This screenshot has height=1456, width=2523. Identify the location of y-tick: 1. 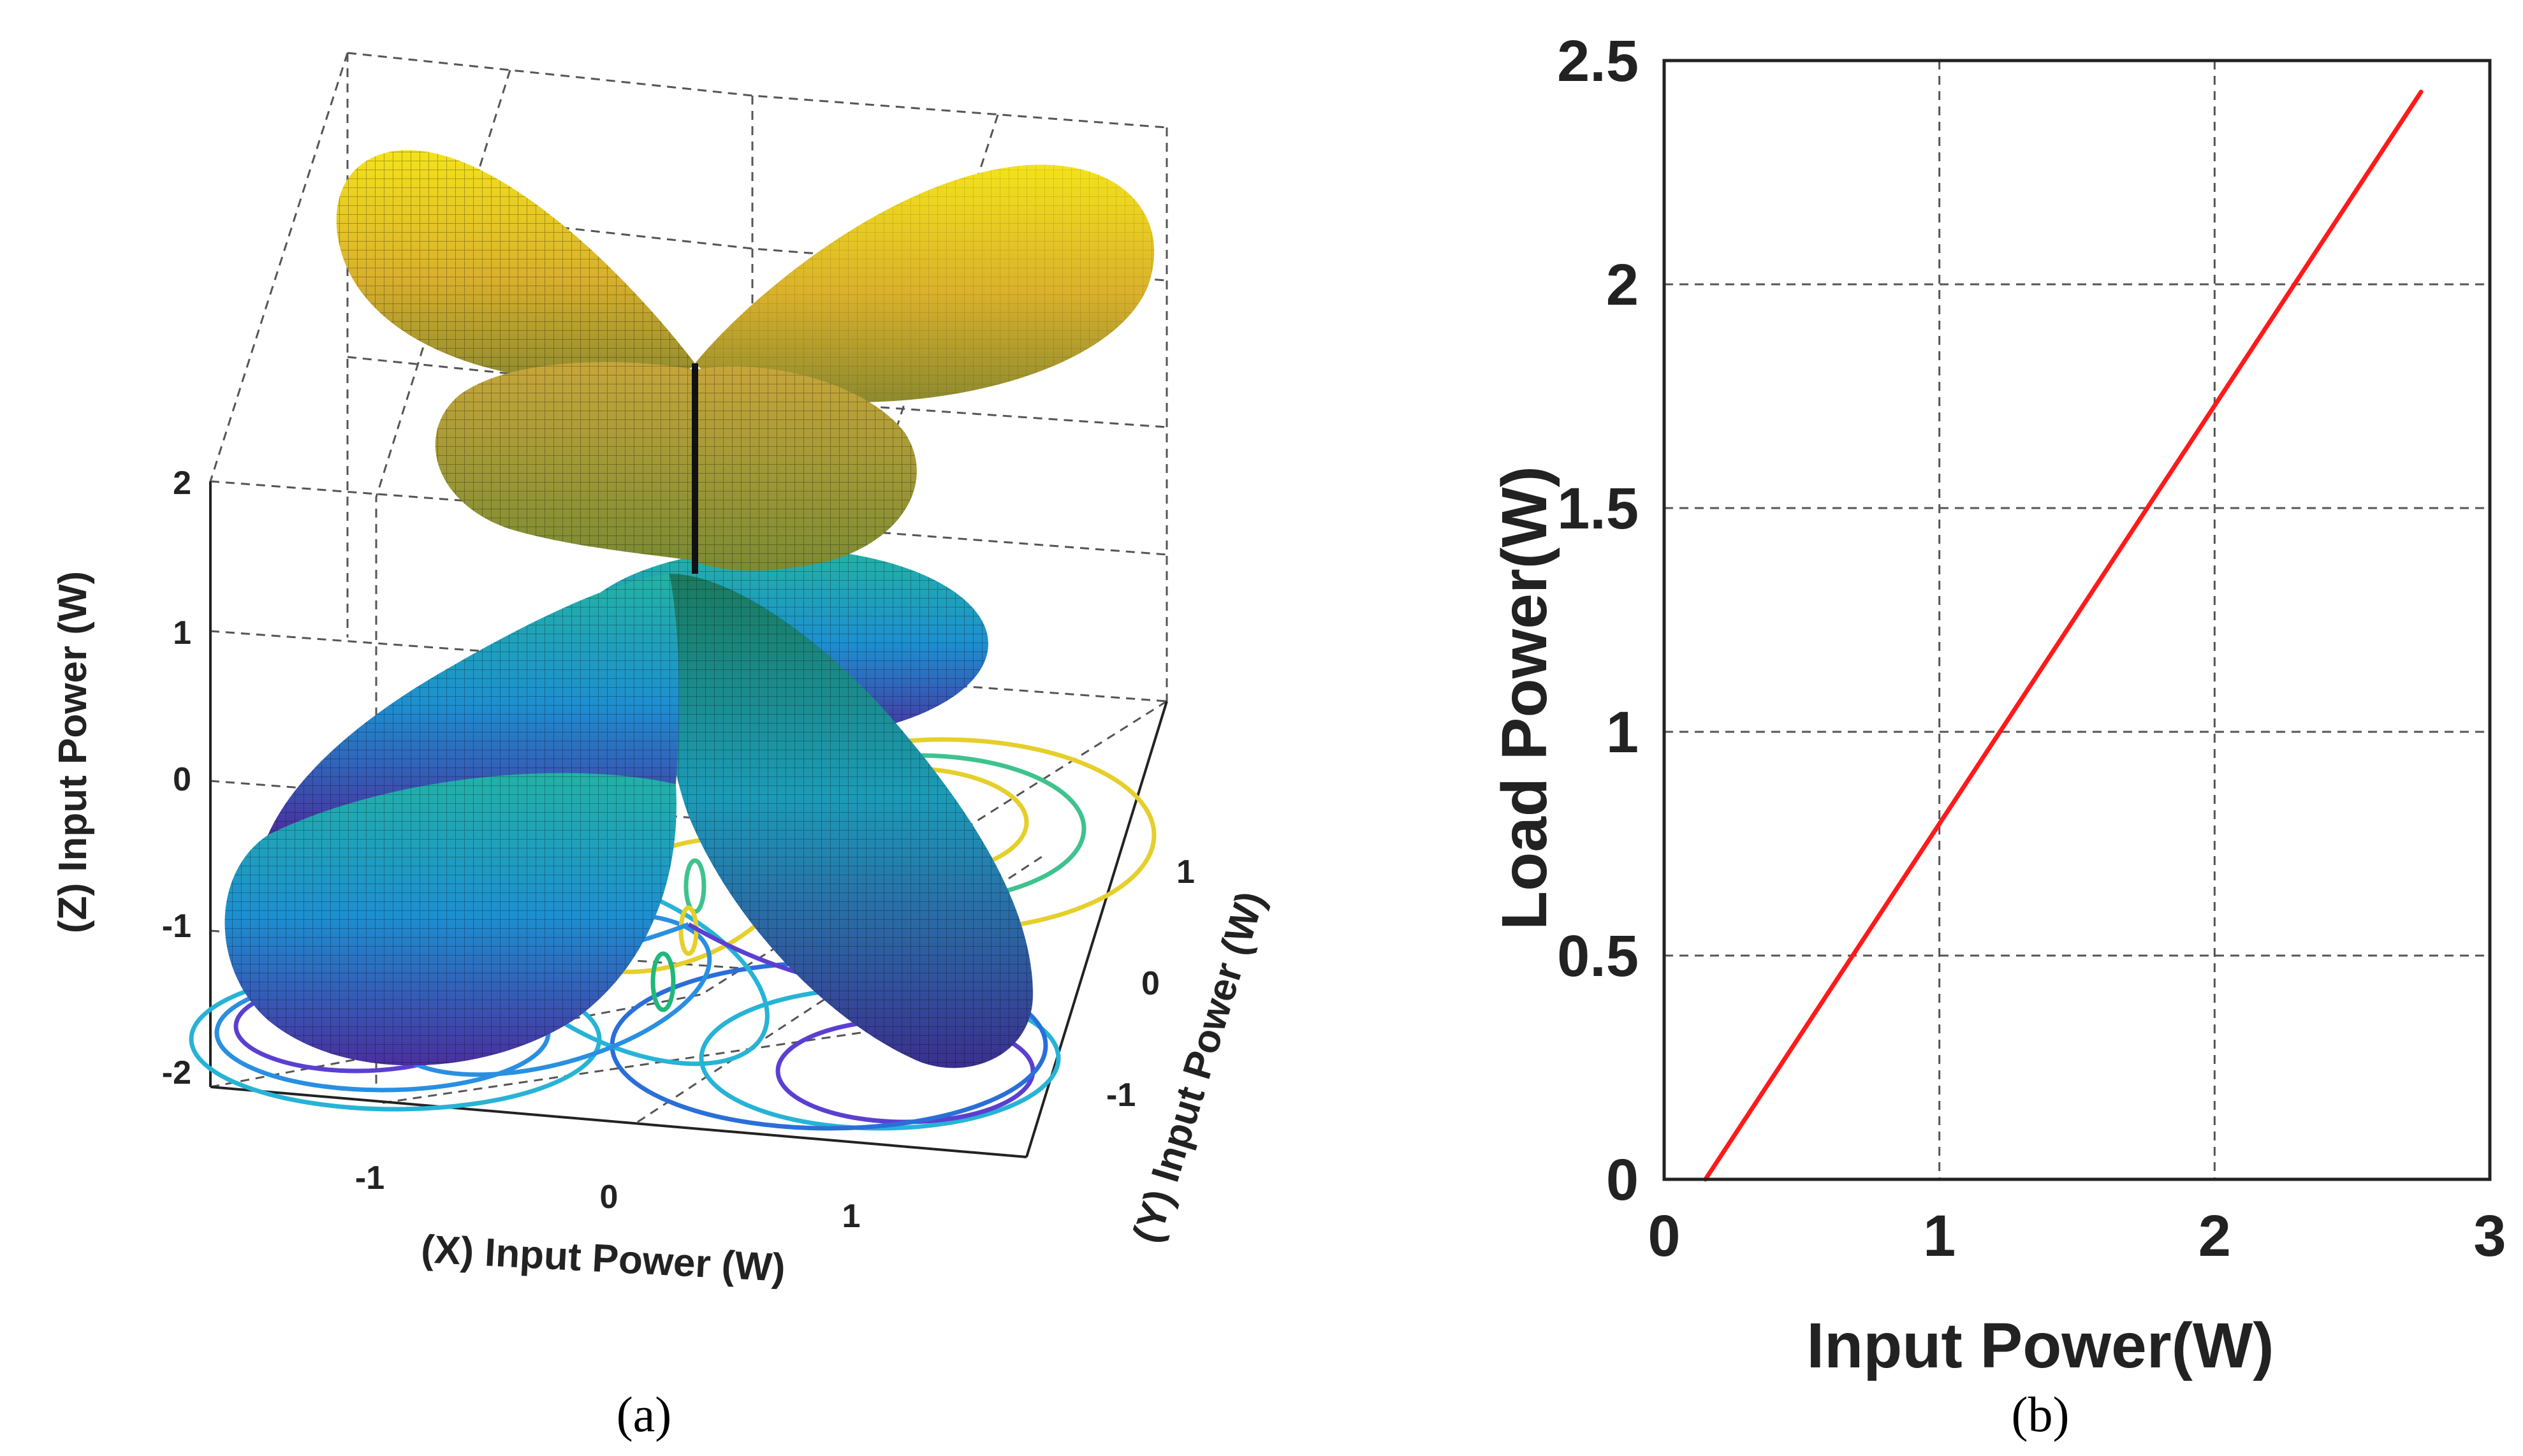
(1185, 872).